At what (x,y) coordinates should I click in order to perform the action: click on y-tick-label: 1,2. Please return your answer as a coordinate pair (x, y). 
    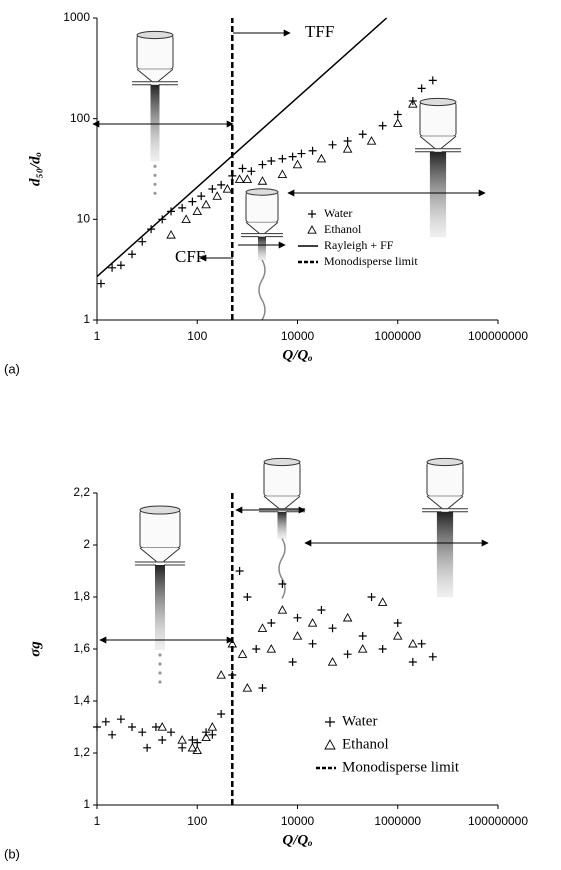
    Looking at the image, I should click on (81, 752).